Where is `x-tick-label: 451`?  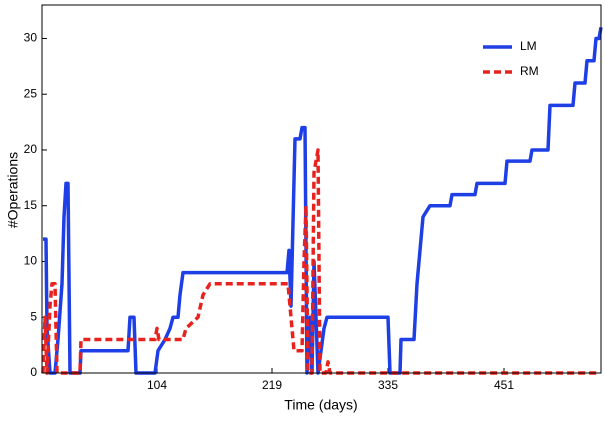 x-tick-label: 451 is located at coordinates (504, 385).